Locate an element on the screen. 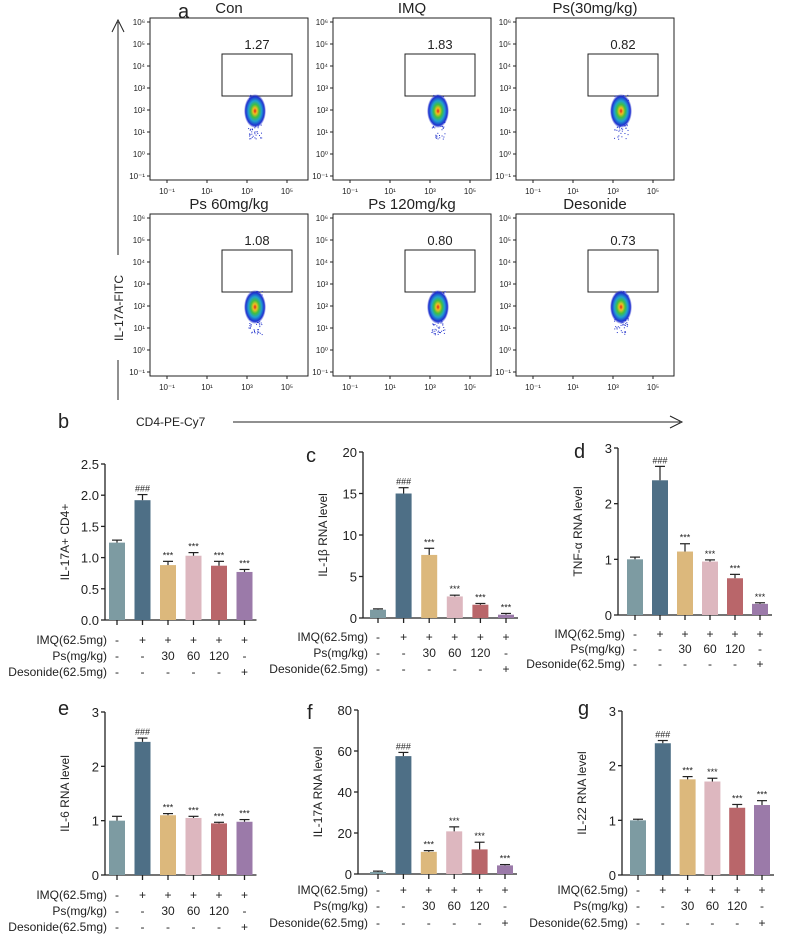  flow-plot-title: Desonide is located at coordinates (594, 204).